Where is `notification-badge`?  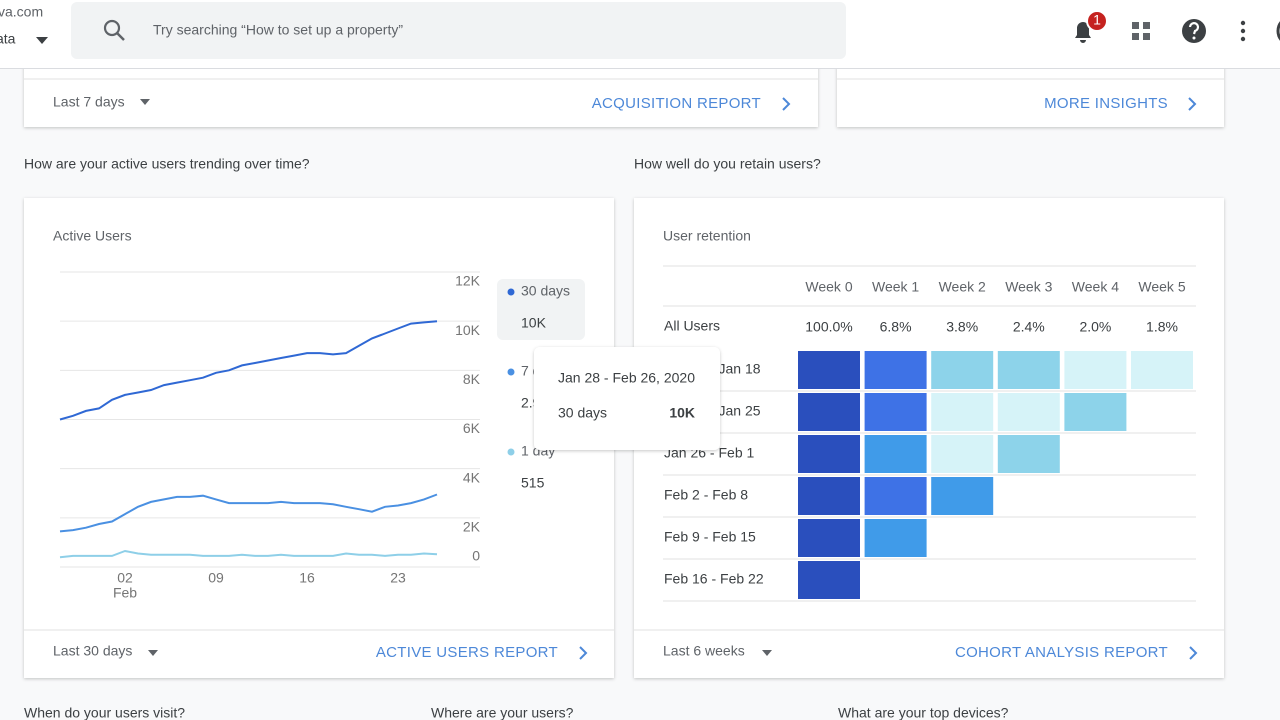 notification-badge is located at coordinates (1097, 21).